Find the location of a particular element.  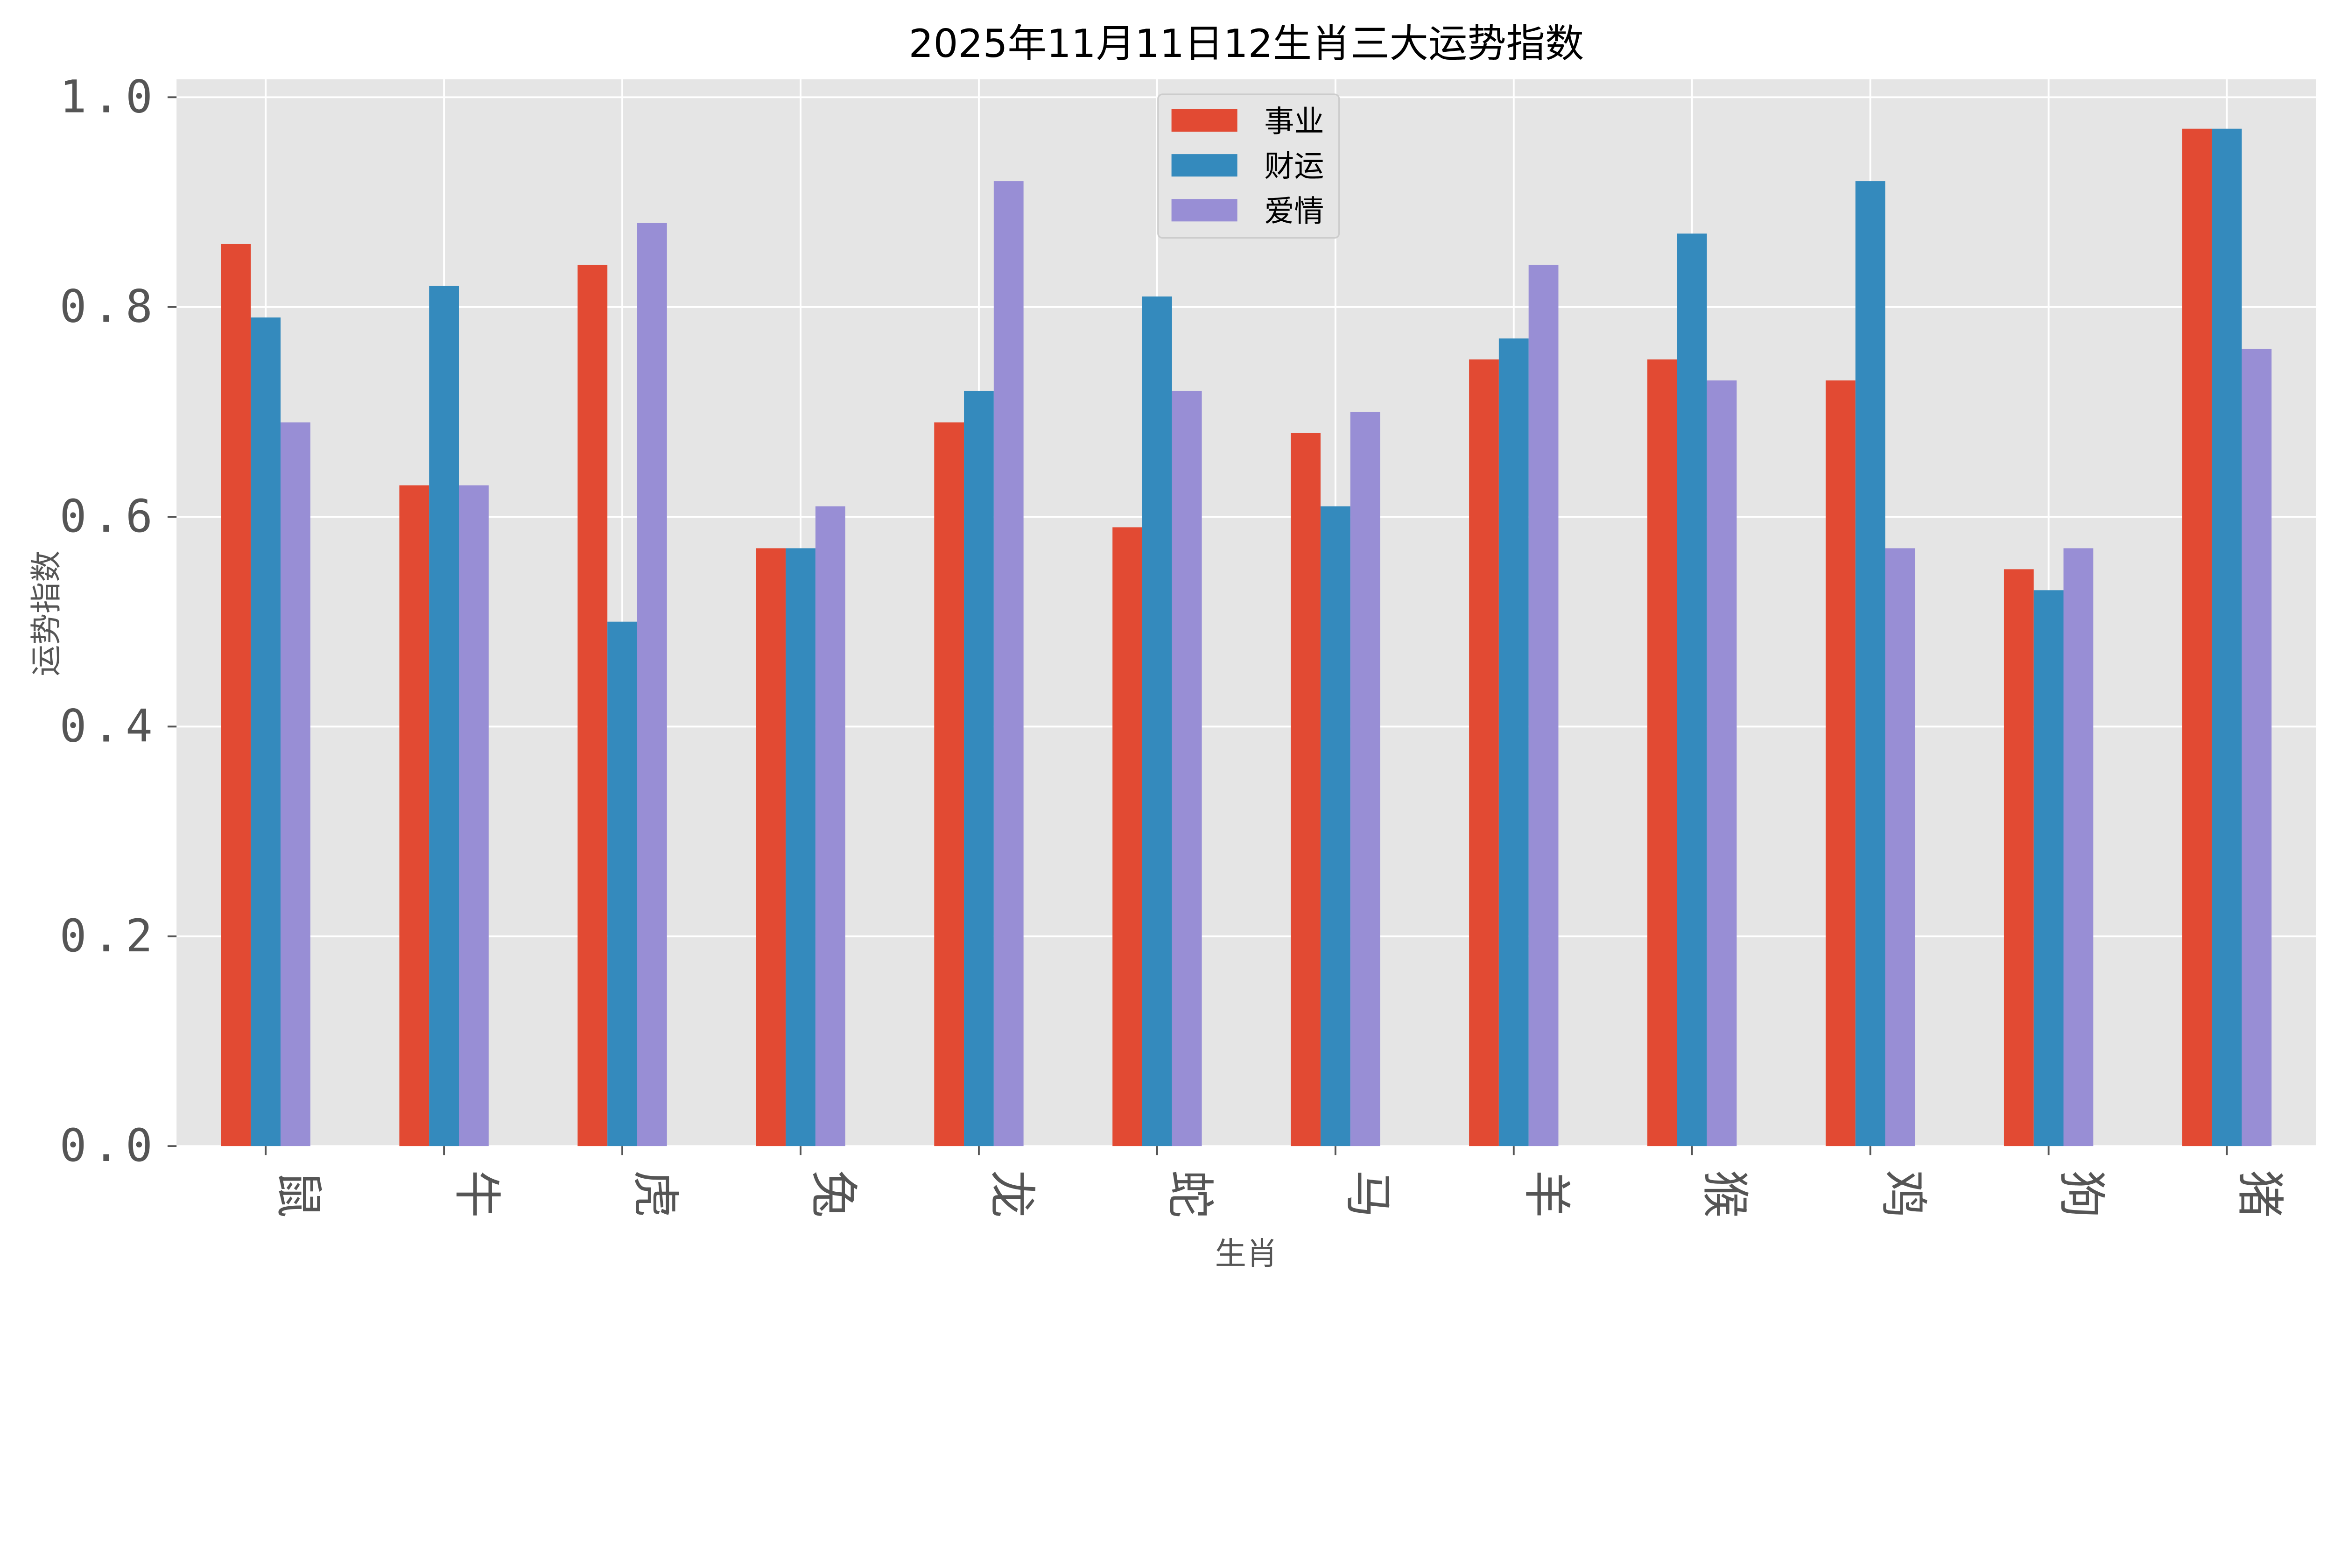

bar-事业-羊 is located at coordinates (1484, 753).